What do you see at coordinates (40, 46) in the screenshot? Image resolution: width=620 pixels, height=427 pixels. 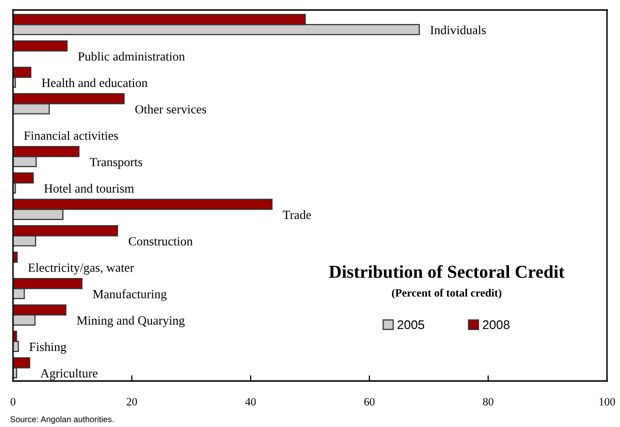 I see `bar` at bounding box center [40, 46].